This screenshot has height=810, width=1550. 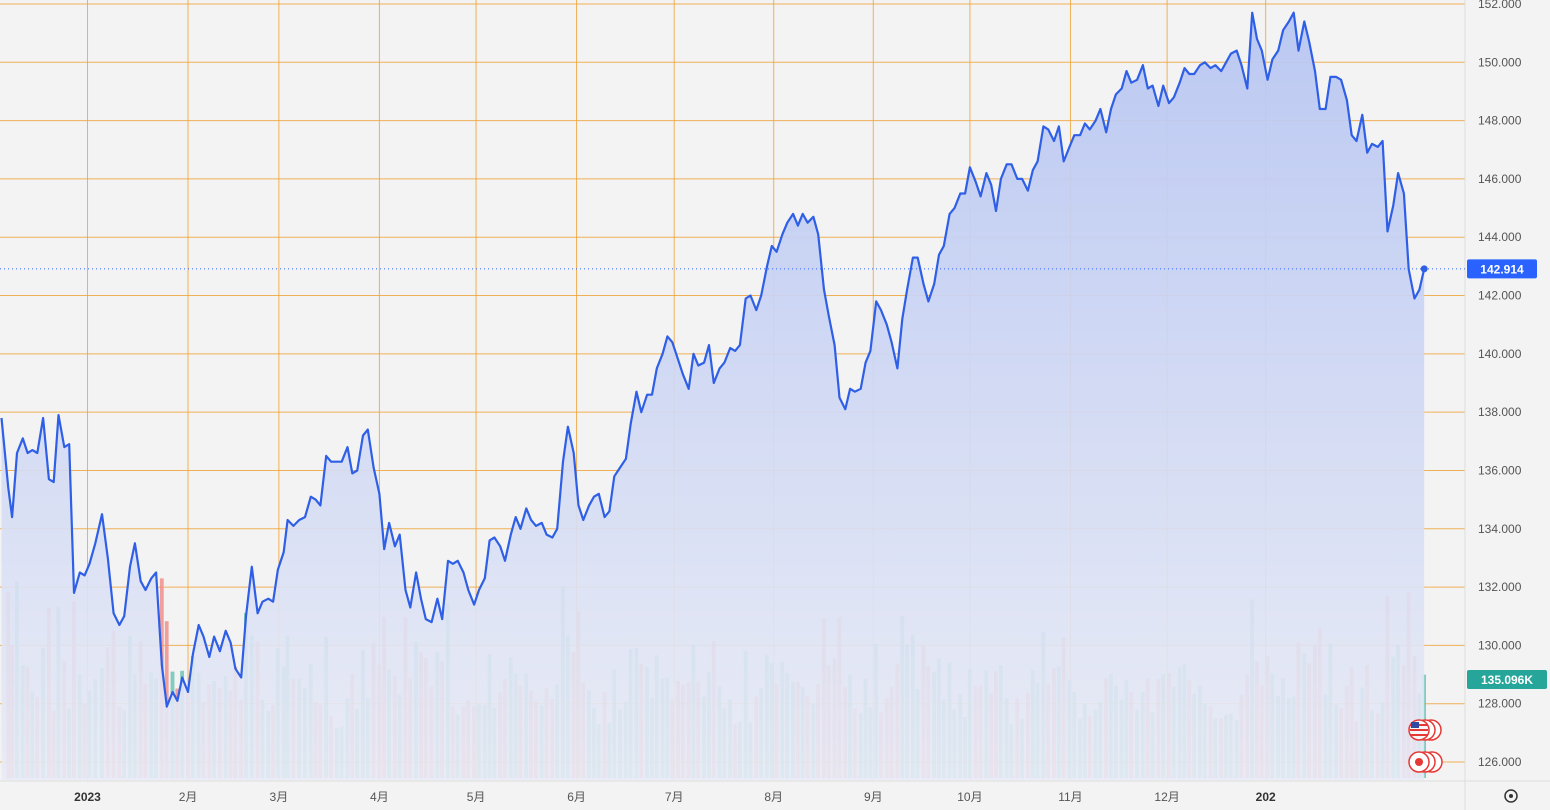 What do you see at coordinates (576, 797) in the screenshot?
I see `time-tick-label: 6月` at bounding box center [576, 797].